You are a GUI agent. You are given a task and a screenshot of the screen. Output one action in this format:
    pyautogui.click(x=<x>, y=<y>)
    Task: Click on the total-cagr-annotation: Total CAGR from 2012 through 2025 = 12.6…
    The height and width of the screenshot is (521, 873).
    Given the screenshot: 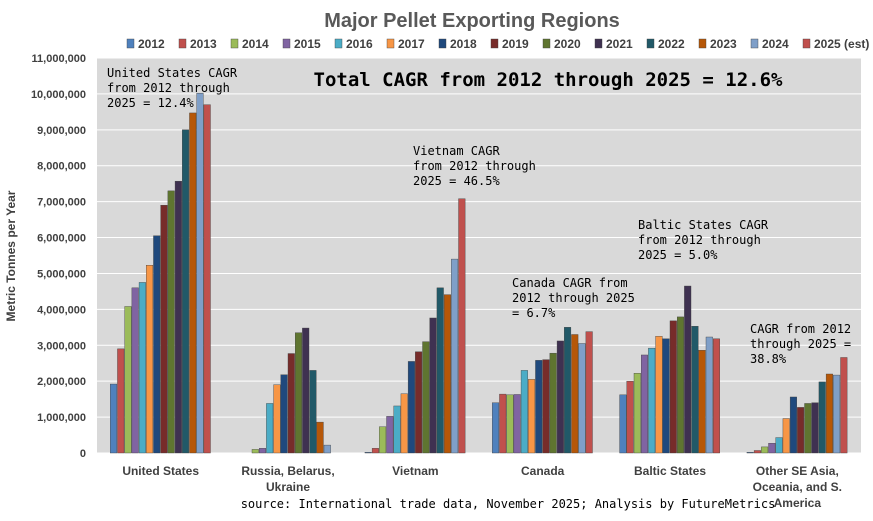 What is the action you would take?
    pyautogui.click(x=549, y=80)
    